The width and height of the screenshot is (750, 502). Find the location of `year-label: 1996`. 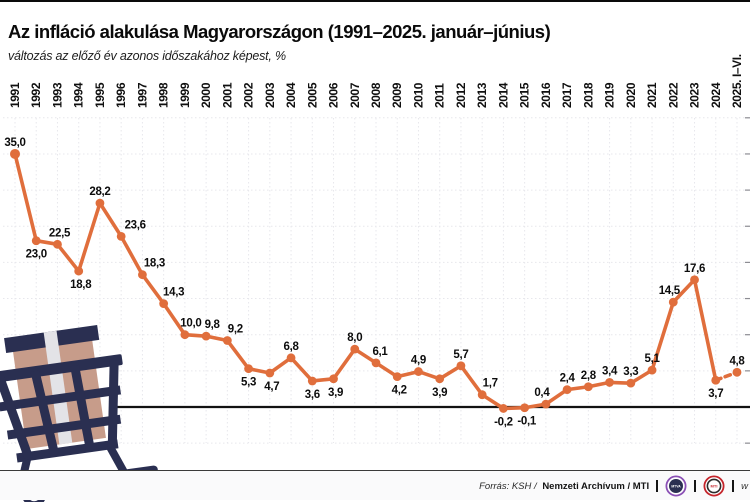

year-label: 1996 is located at coordinates (121, 95).